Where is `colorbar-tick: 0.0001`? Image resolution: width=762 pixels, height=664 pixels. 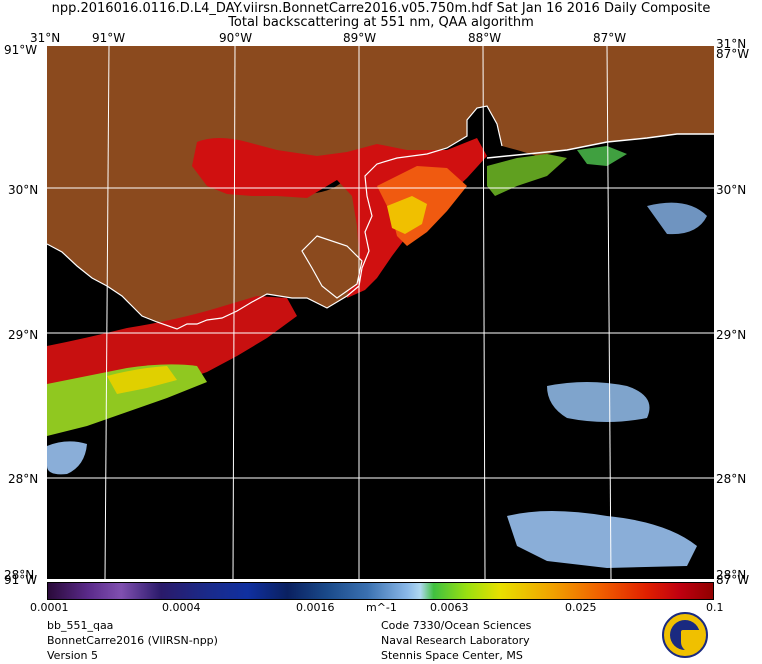 colorbar-tick: 0.0001 is located at coordinates (49, 607).